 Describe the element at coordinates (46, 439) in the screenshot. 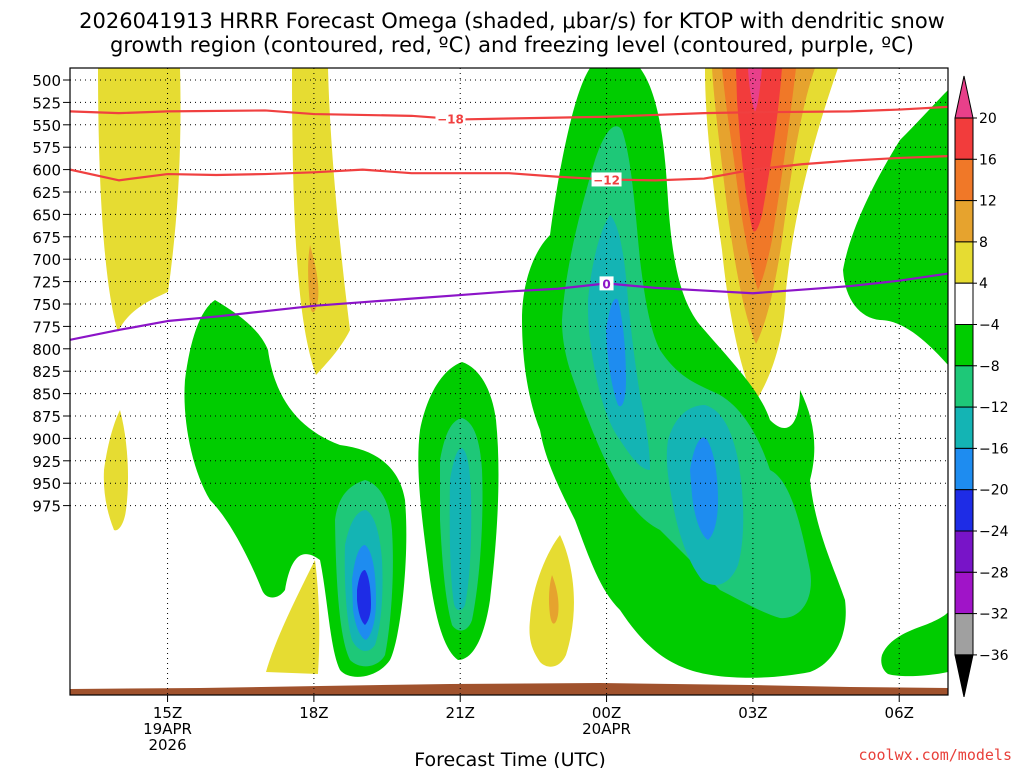

I see `y-tick-label: 900` at that location.